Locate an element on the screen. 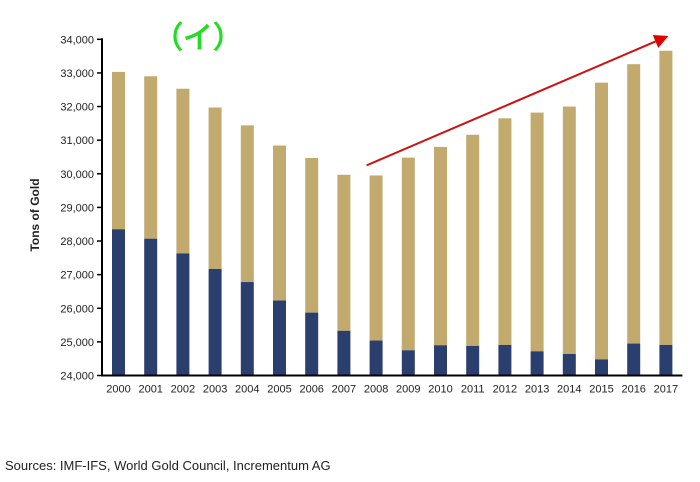 The width and height of the screenshot is (700, 482). bar-lower-2004 is located at coordinates (247, 329).